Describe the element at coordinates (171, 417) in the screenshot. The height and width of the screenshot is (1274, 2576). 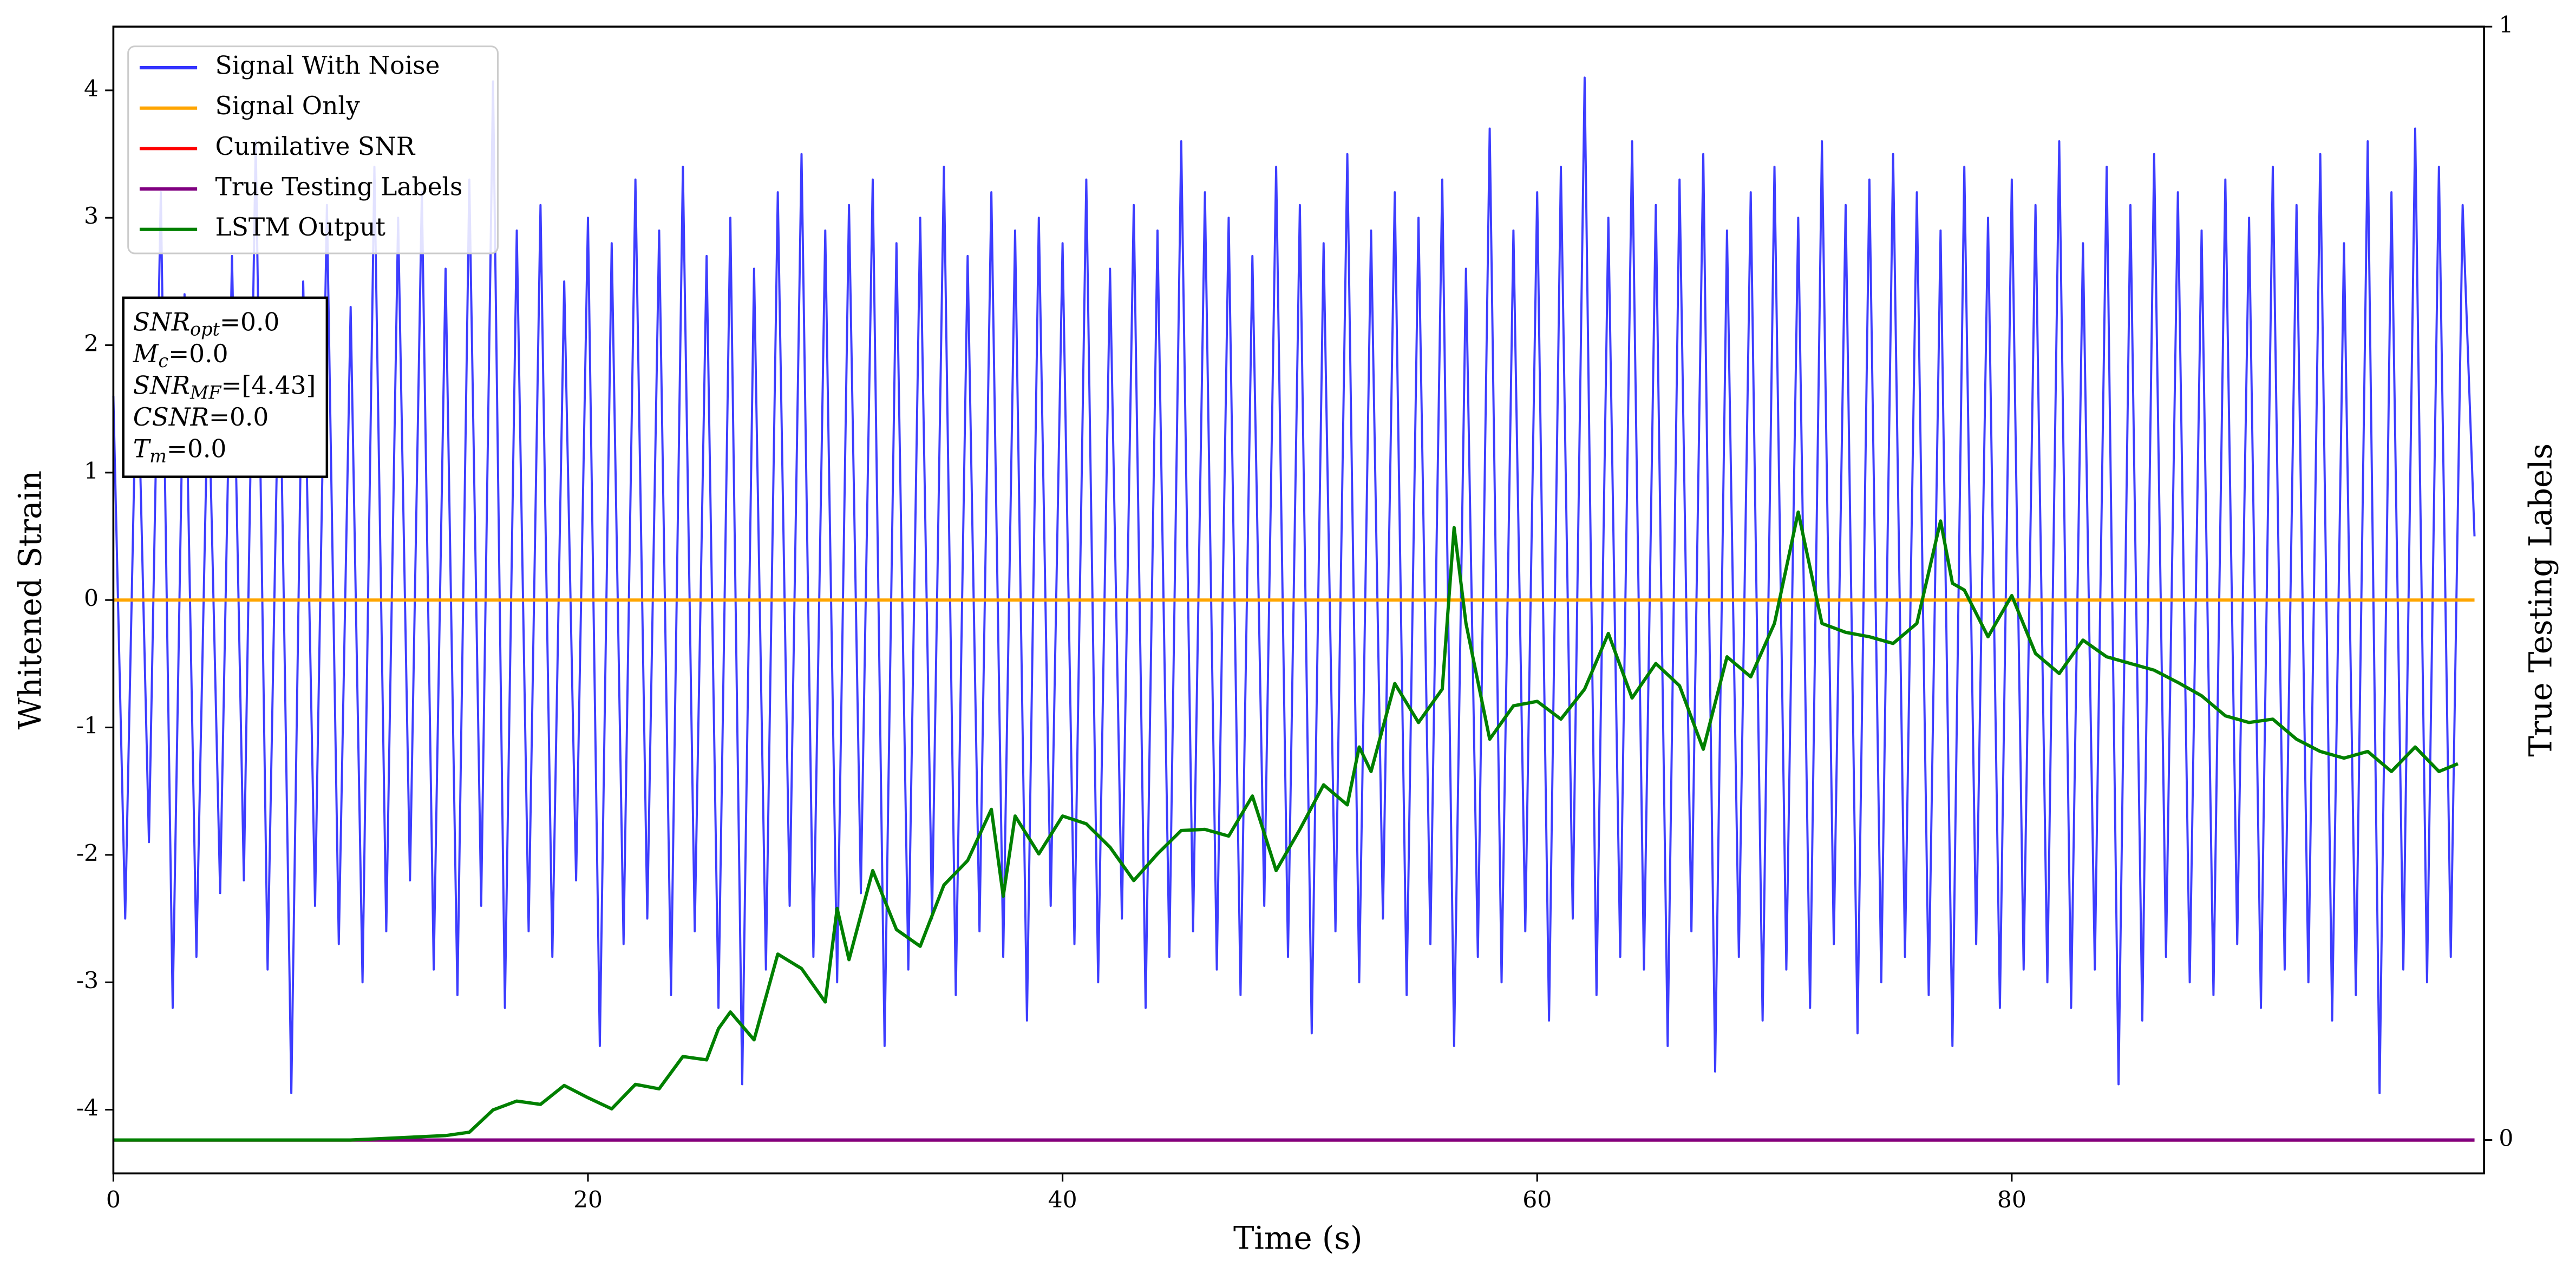
I see `annotation-symbol: CSNR` at that location.